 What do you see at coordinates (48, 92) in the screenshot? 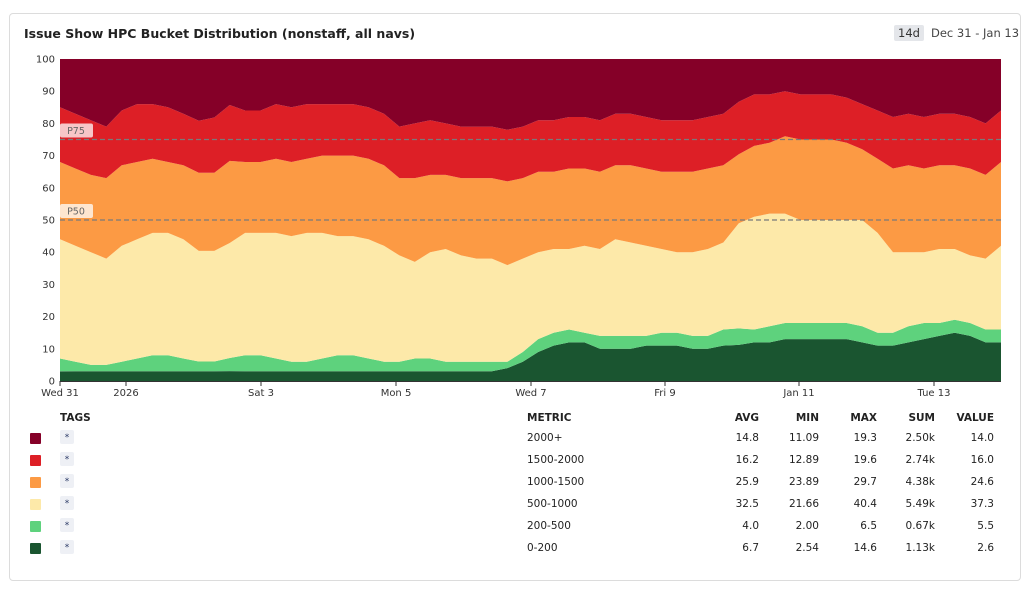
I see `y-tick-label: 90` at bounding box center [48, 92].